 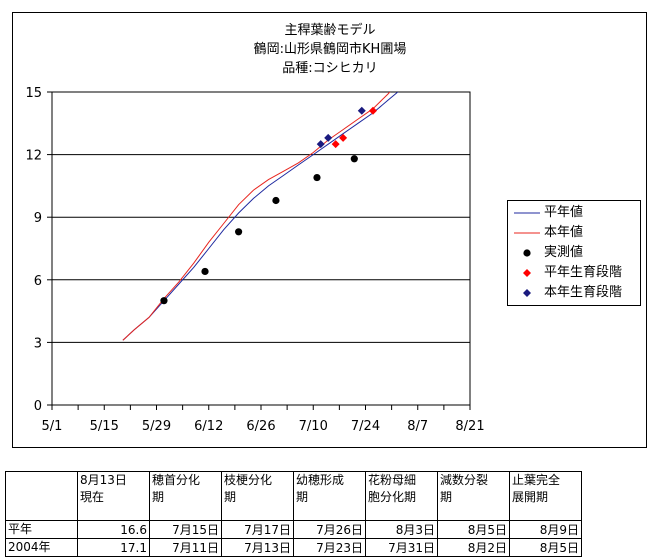 What do you see at coordinates (41, 529) in the screenshot?
I see `table-row-label: 平年` at bounding box center [41, 529].